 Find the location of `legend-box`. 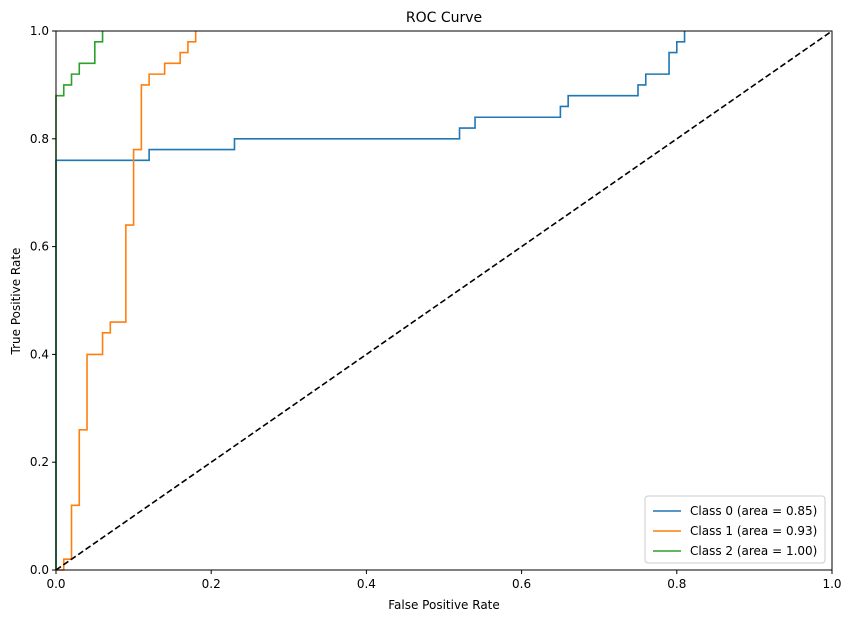

legend-box is located at coordinates (735, 529).